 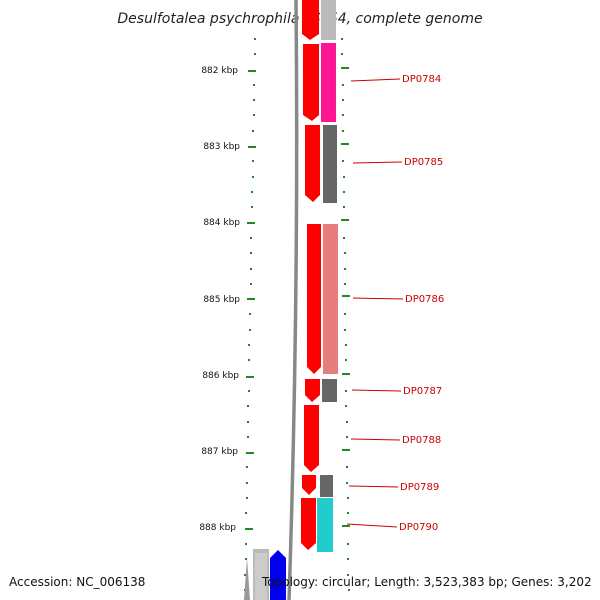 I want to click on gene-arrow-dp0783, so click(x=310, y=20).